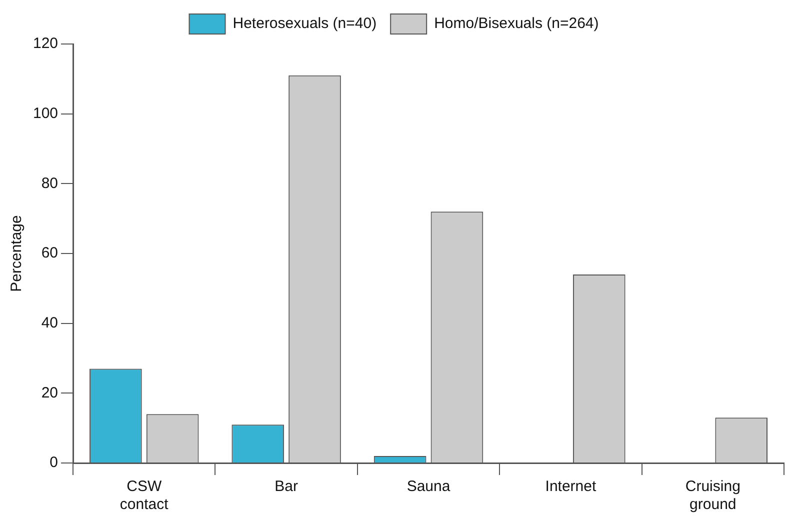 This screenshot has width=786, height=519. I want to click on legend-label: Homo/Bisexuals (n=264), so click(516, 23).